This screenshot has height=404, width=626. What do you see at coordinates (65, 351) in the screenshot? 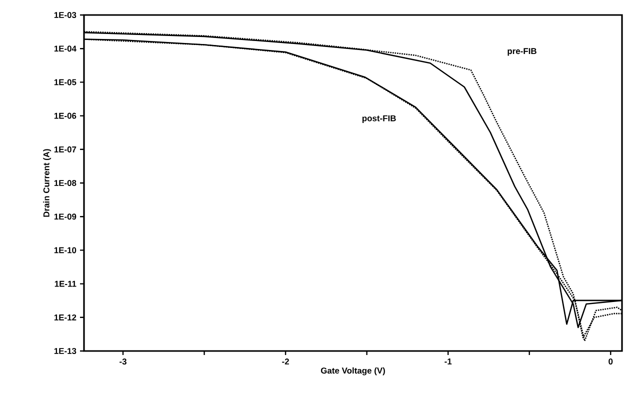
I see `y-tick-label: 1E-13` at bounding box center [65, 351].